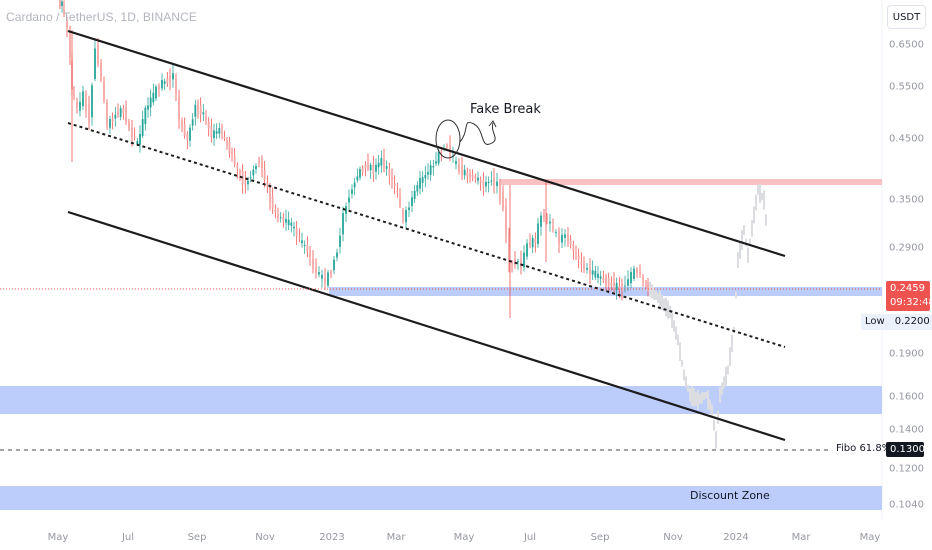 This screenshot has width=932, height=550. I want to click on price-axis-label: 0.4500, so click(906, 139).